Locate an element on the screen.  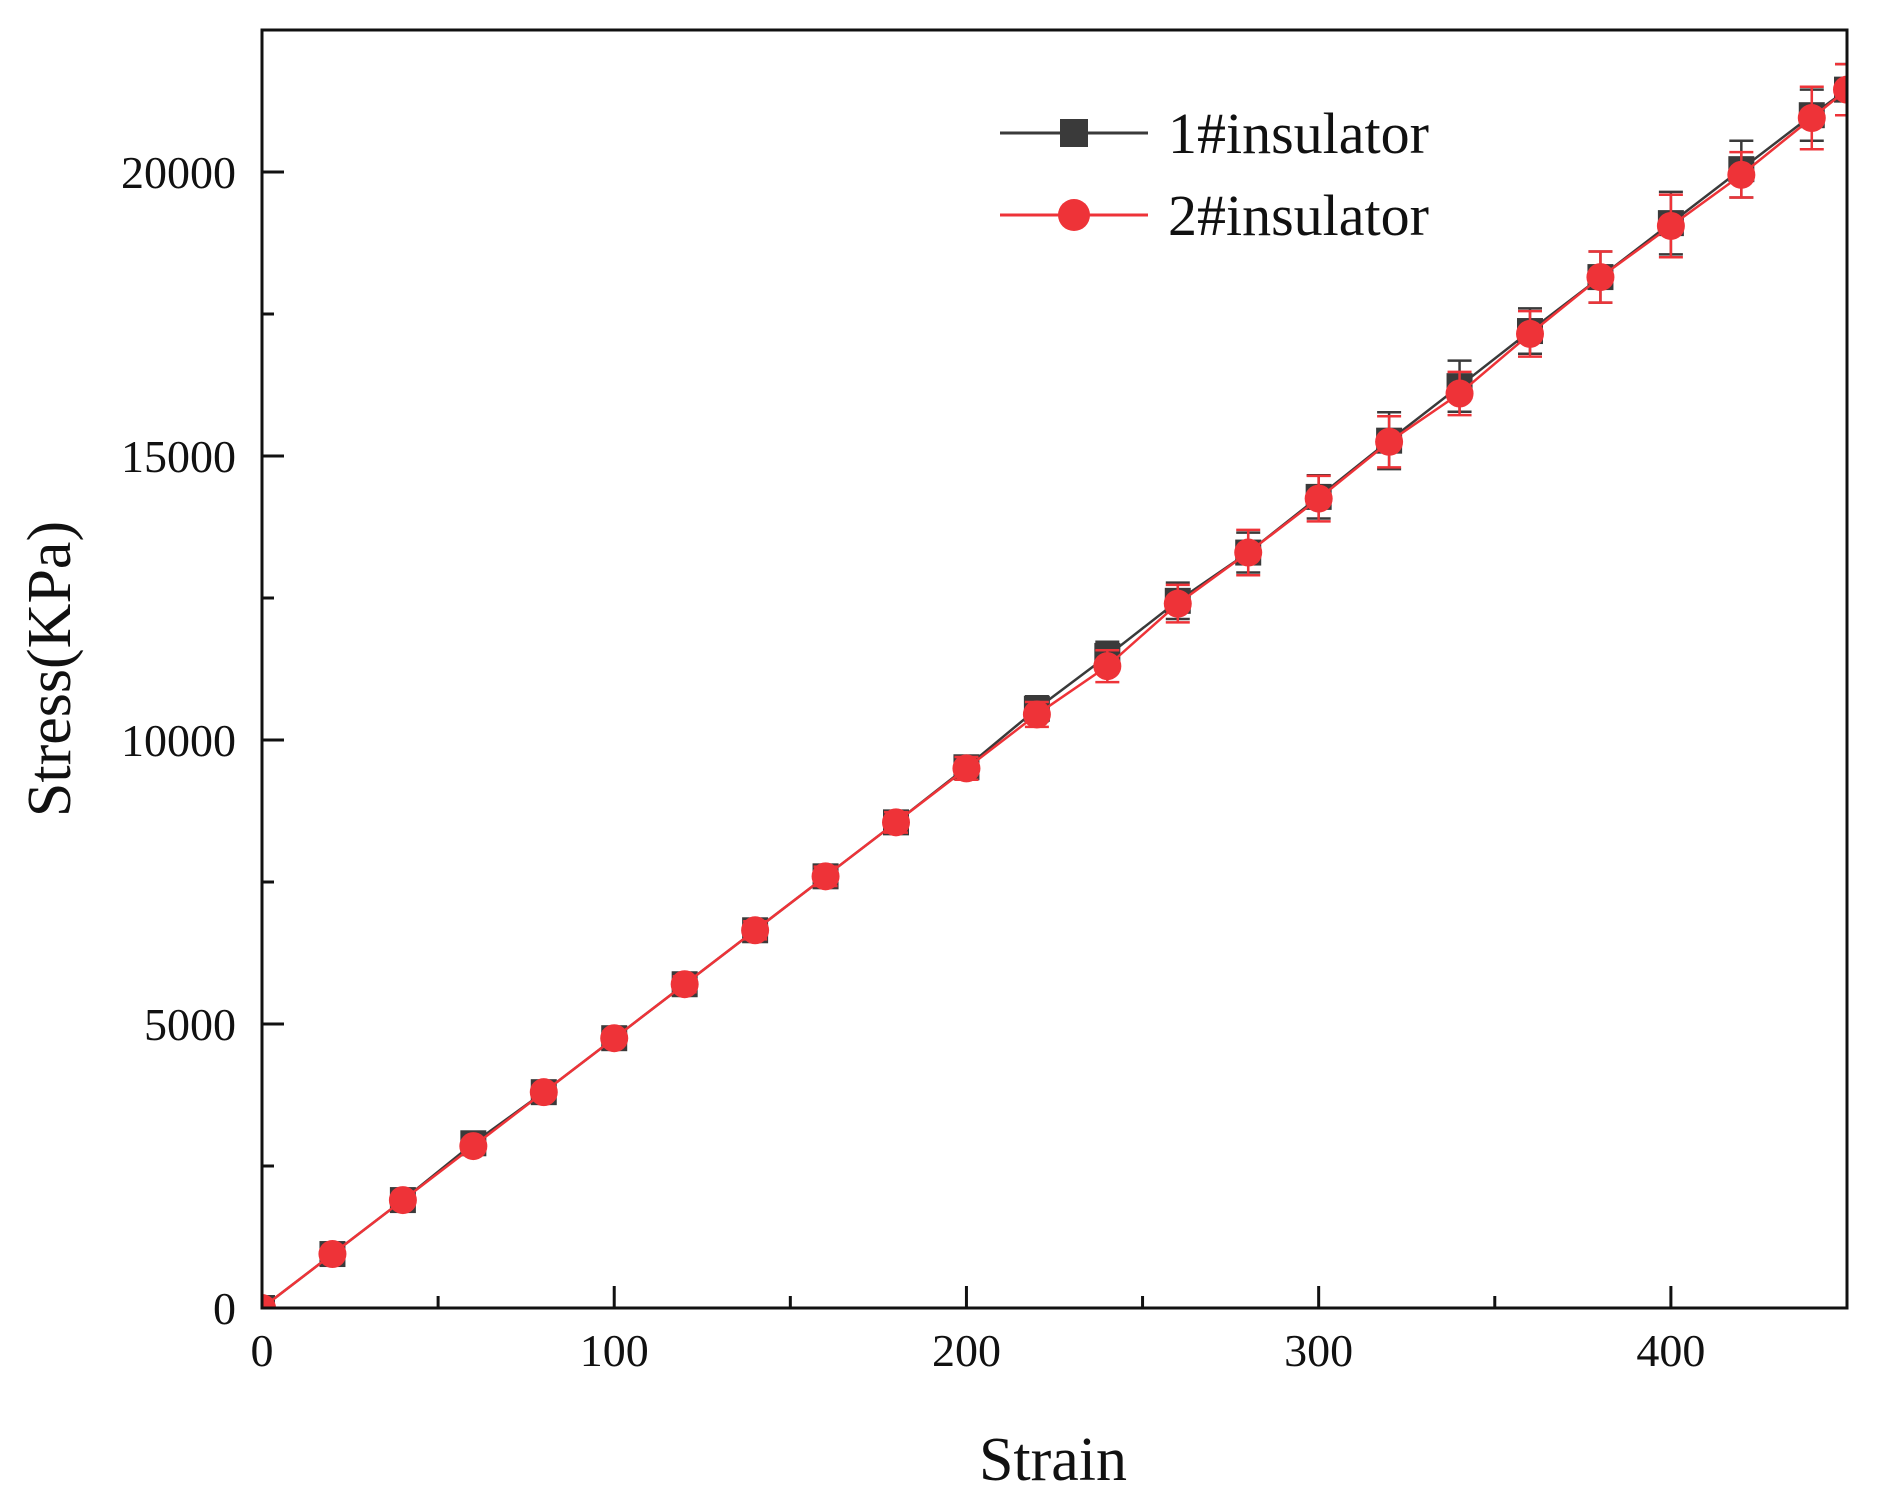
y-tick-label-2: 10000 is located at coordinates (178, 740).